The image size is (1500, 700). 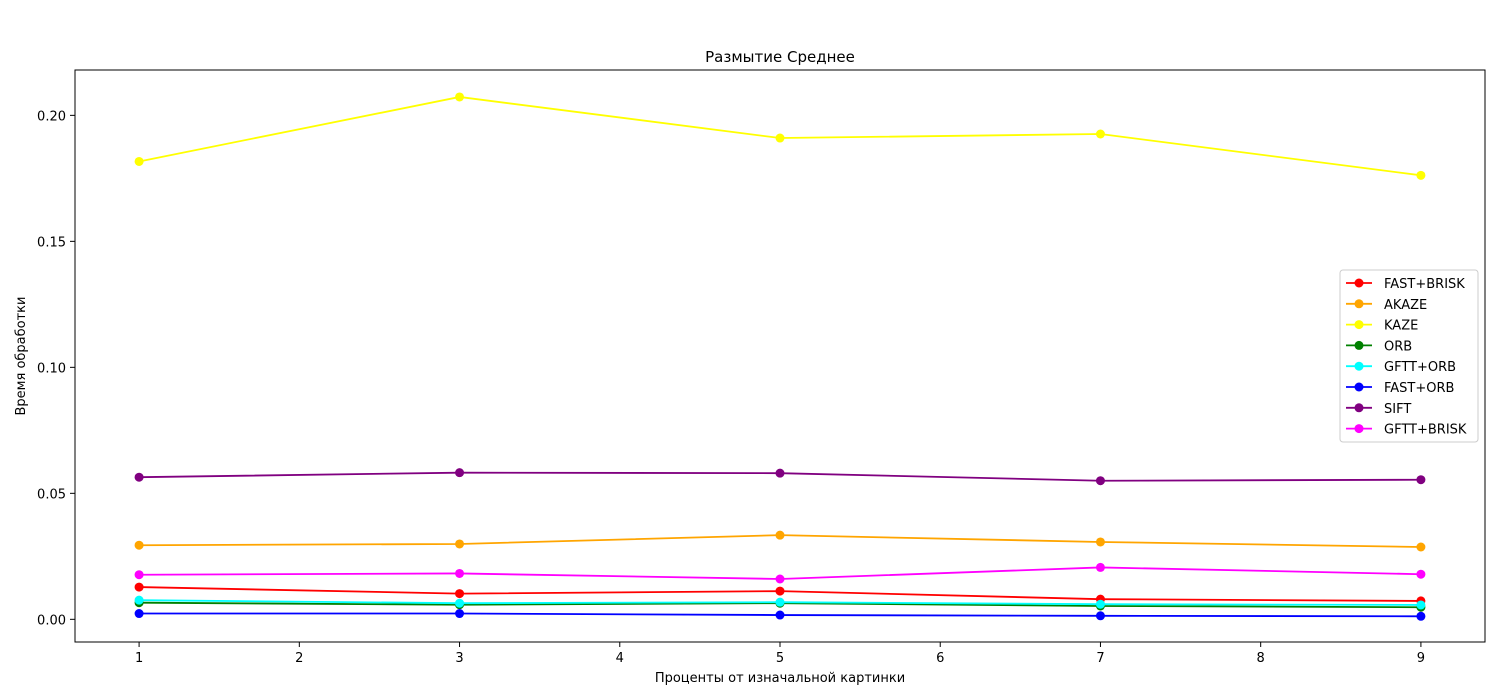 I want to click on series-gftt-orb, so click(x=780, y=602).